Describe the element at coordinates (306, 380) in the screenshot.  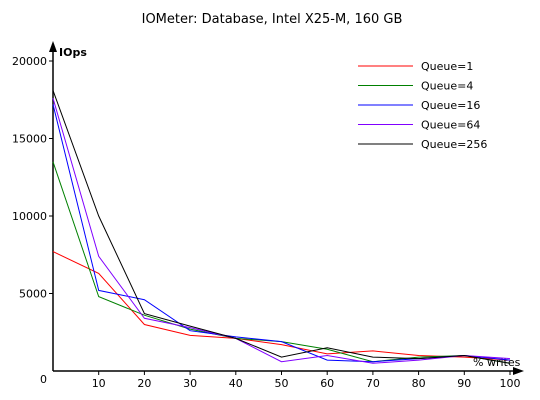
I see `x-axis-ticks: 10 20 30 40 50 60 70 80 90 100` at that location.